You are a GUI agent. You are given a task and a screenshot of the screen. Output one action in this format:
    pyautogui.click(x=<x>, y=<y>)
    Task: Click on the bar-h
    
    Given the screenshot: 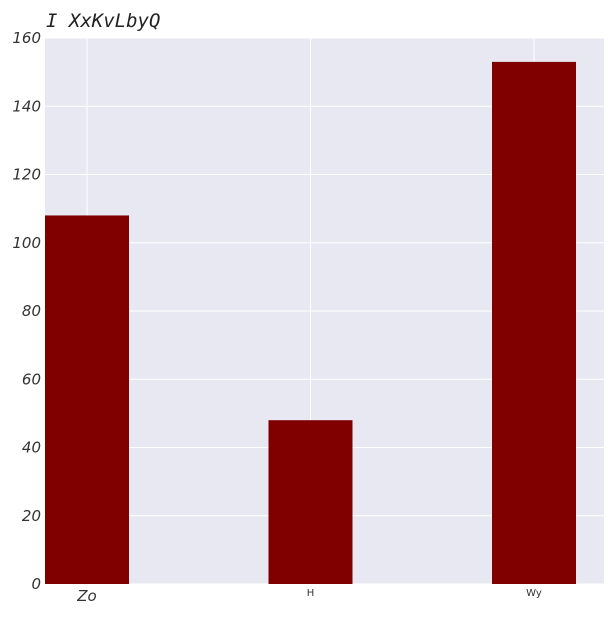 What is the action you would take?
    pyautogui.click(x=310, y=502)
    